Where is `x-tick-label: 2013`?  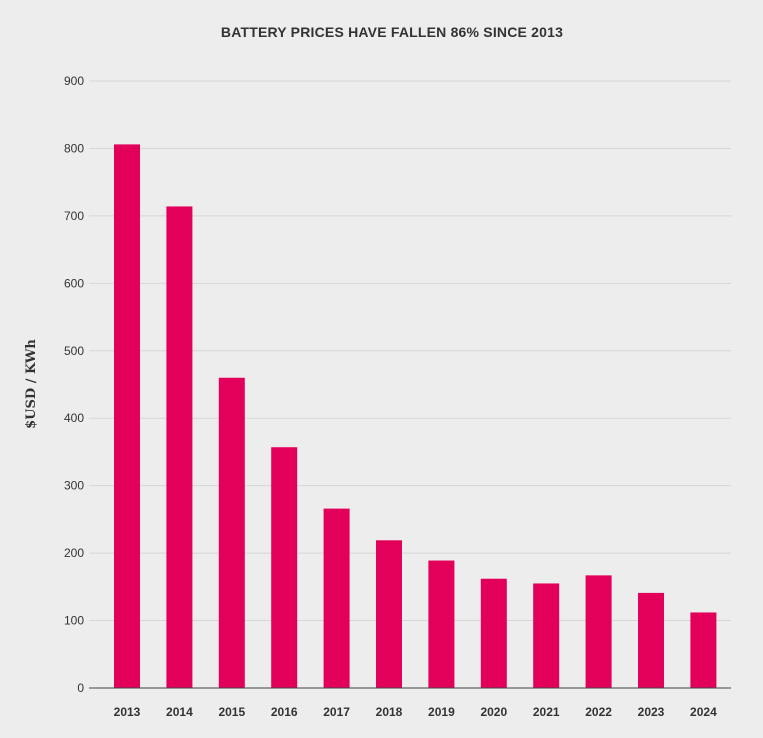 x-tick-label: 2013 is located at coordinates (127, 712).